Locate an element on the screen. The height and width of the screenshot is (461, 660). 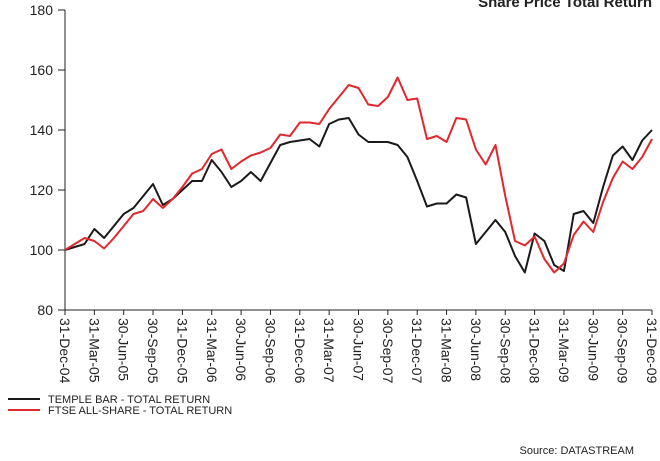
y-tick-label: 180 is located at coordinates (42, 10).